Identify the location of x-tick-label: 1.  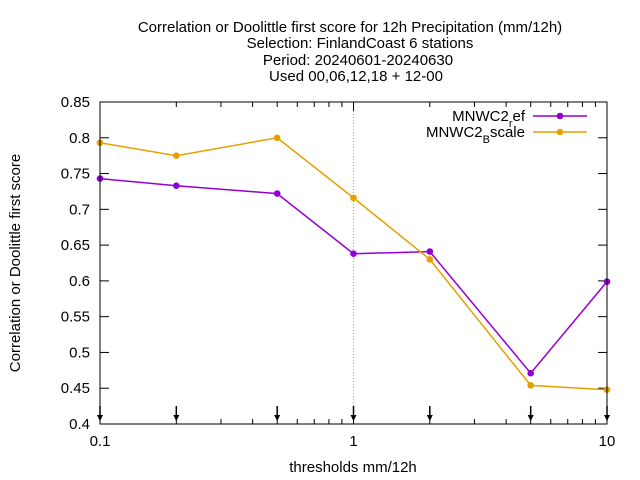
(353, 441).